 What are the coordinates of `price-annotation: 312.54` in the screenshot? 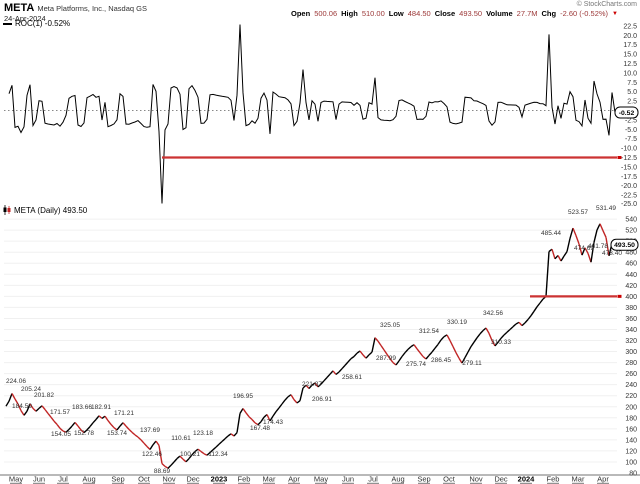 It's located at (429, 331).